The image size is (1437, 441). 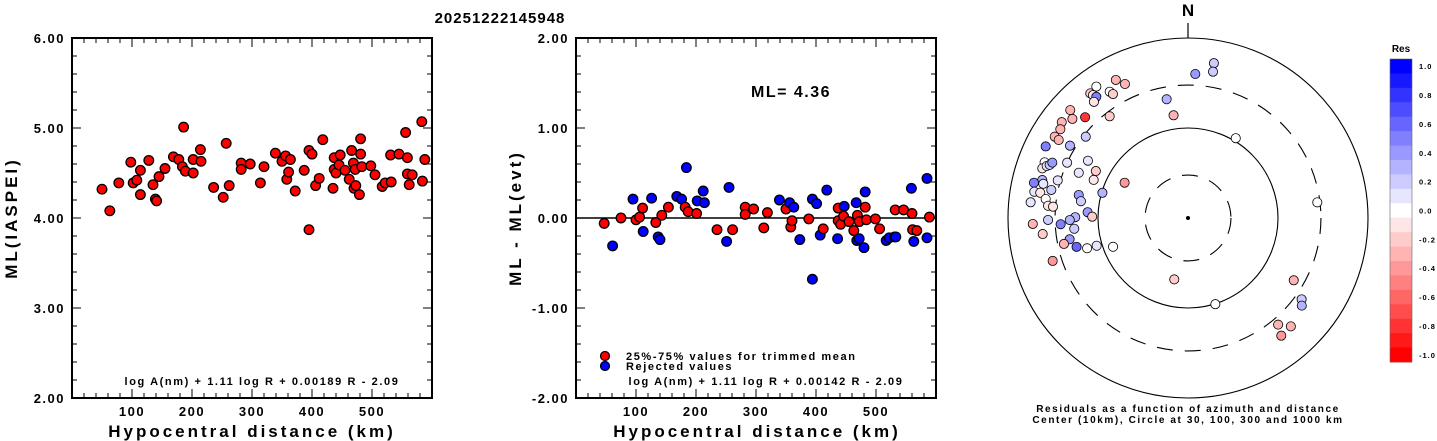 What do you see at coordinates (132, 411) in the screenshot?
I see `plot1-xtick-label: 100` at bounding box center [132, 411].